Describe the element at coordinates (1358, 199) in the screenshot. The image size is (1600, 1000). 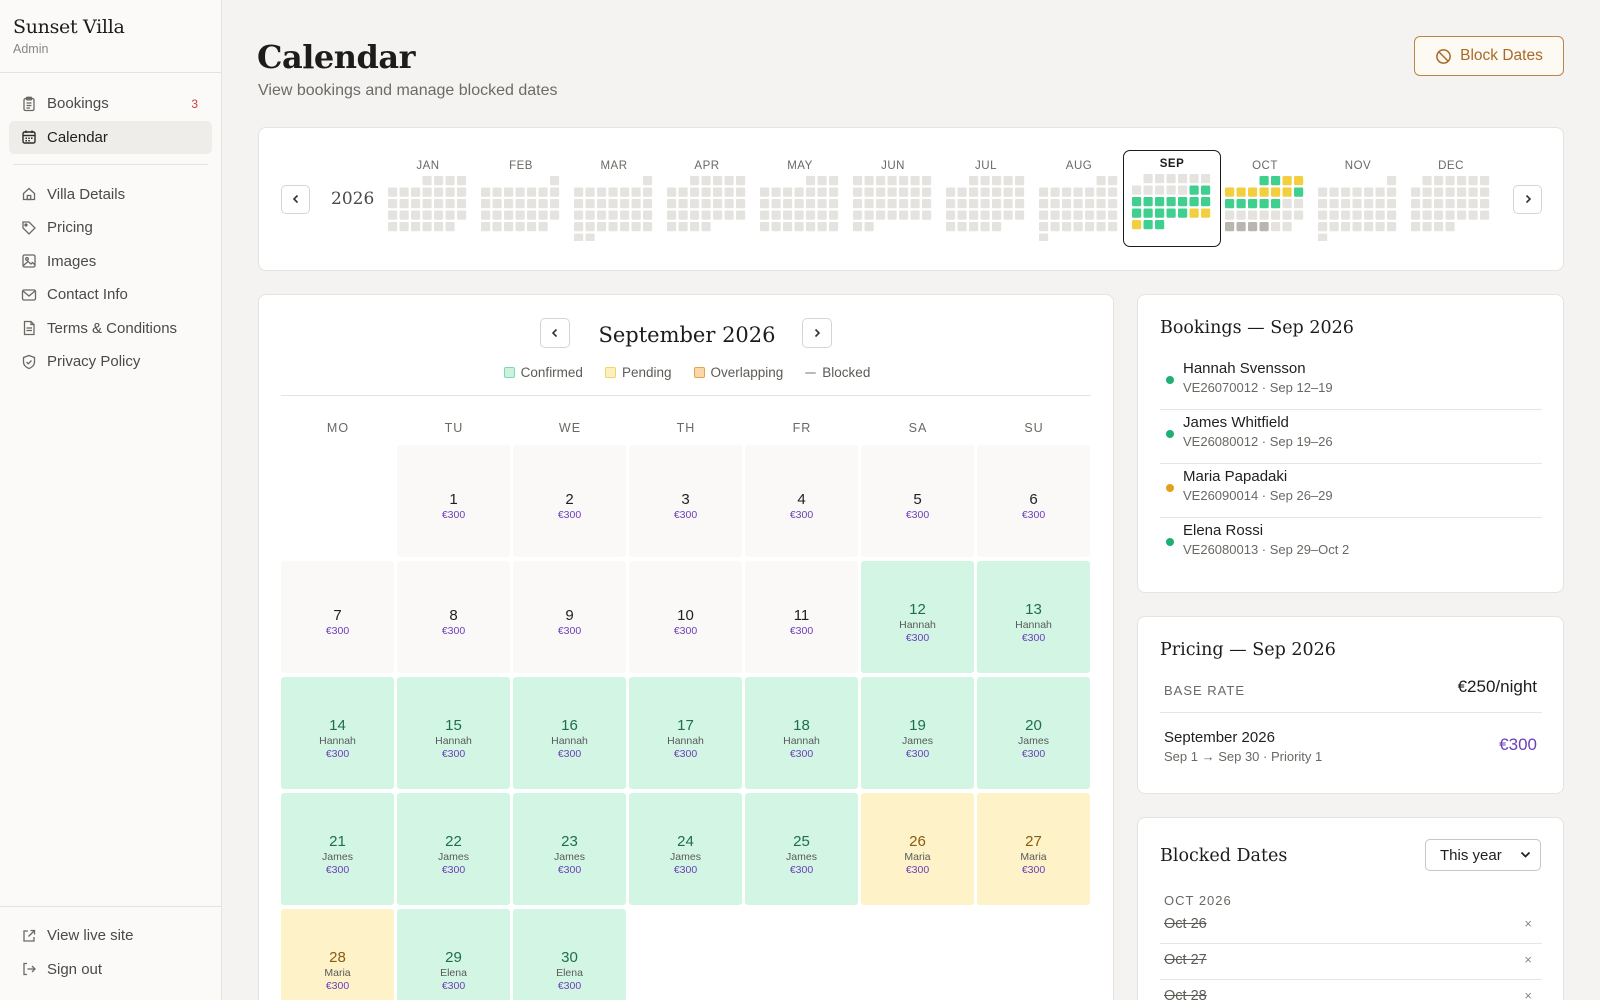
I see `mini-month-nov: NOV` at that location.